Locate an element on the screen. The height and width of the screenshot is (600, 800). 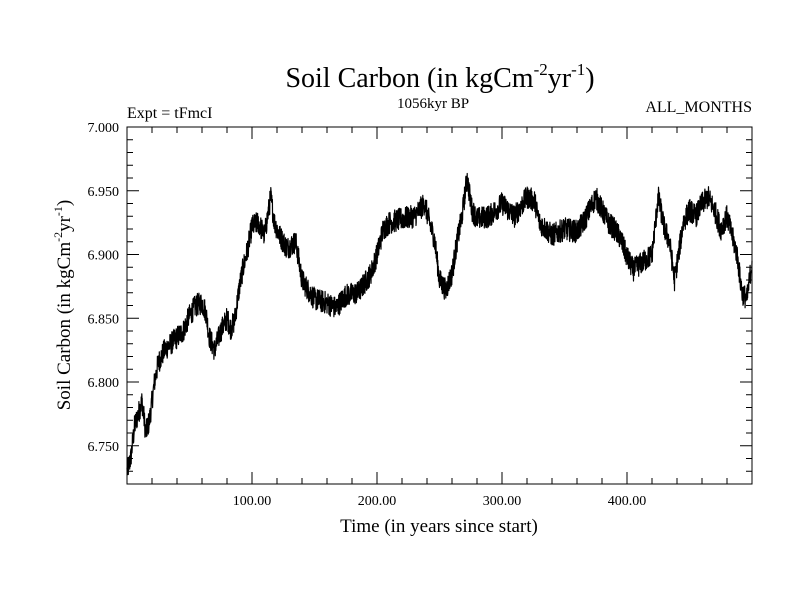
y-tick-label: 6.750 is located at coordinates (104, 447).